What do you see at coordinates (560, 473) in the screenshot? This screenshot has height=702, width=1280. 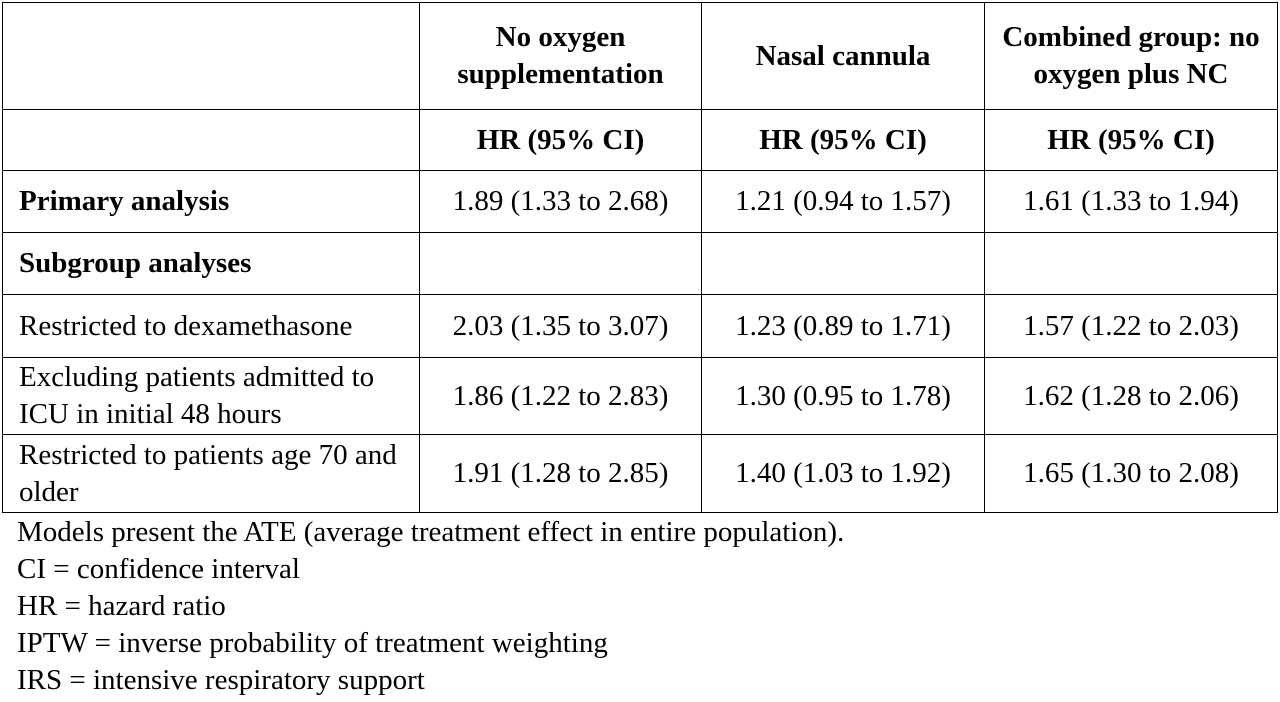 I see `cell-value: 1.91 (1.28 to 2.85)` at bounding box center [560, 473].